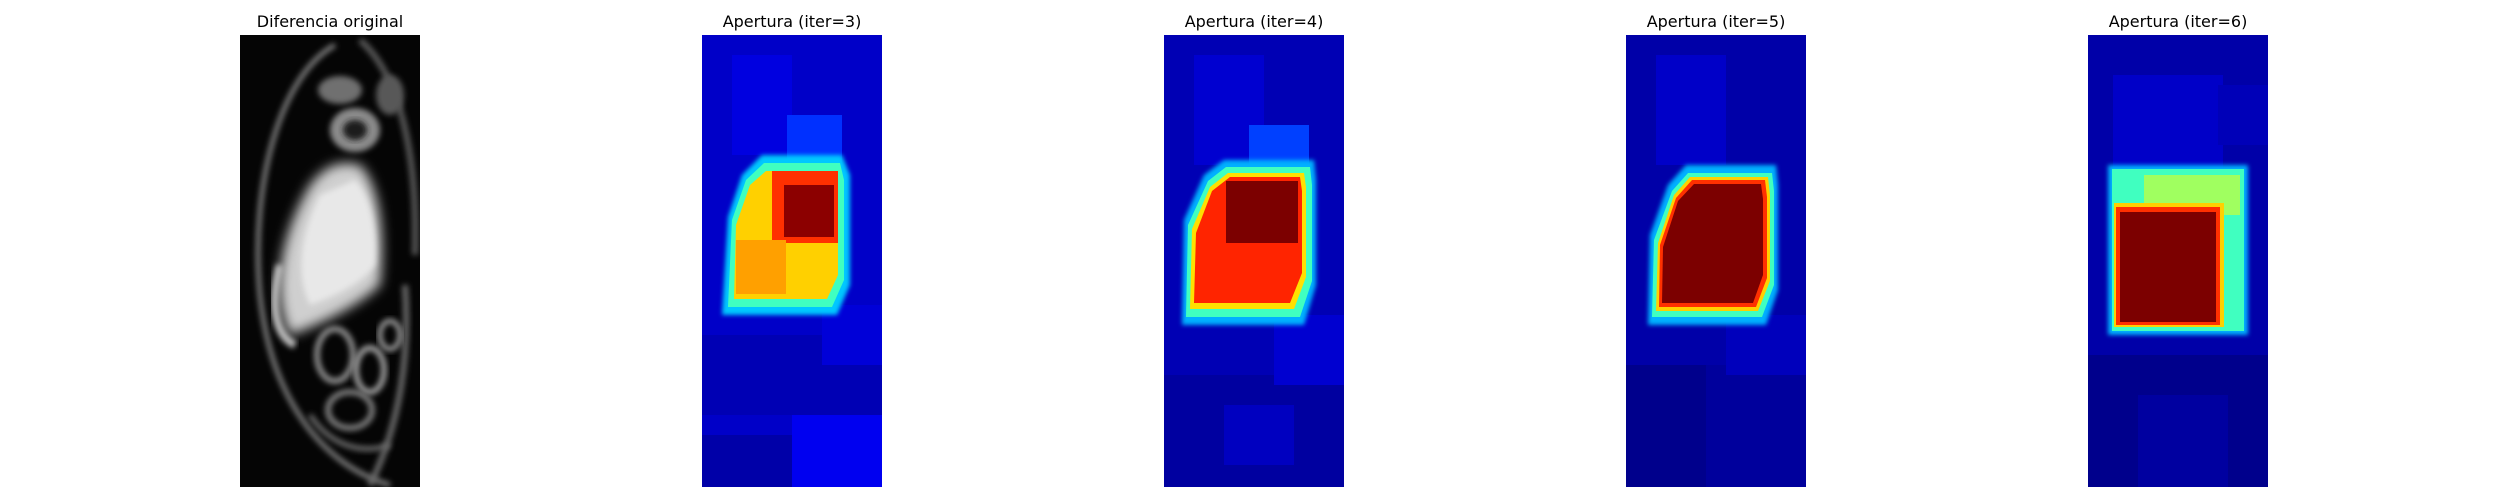 This screenshot has width=2500, height=500. Describe the element at coordinates (792, 21) in the screenshot. I see `panel-title: Apertura (iter=3)` at that location.